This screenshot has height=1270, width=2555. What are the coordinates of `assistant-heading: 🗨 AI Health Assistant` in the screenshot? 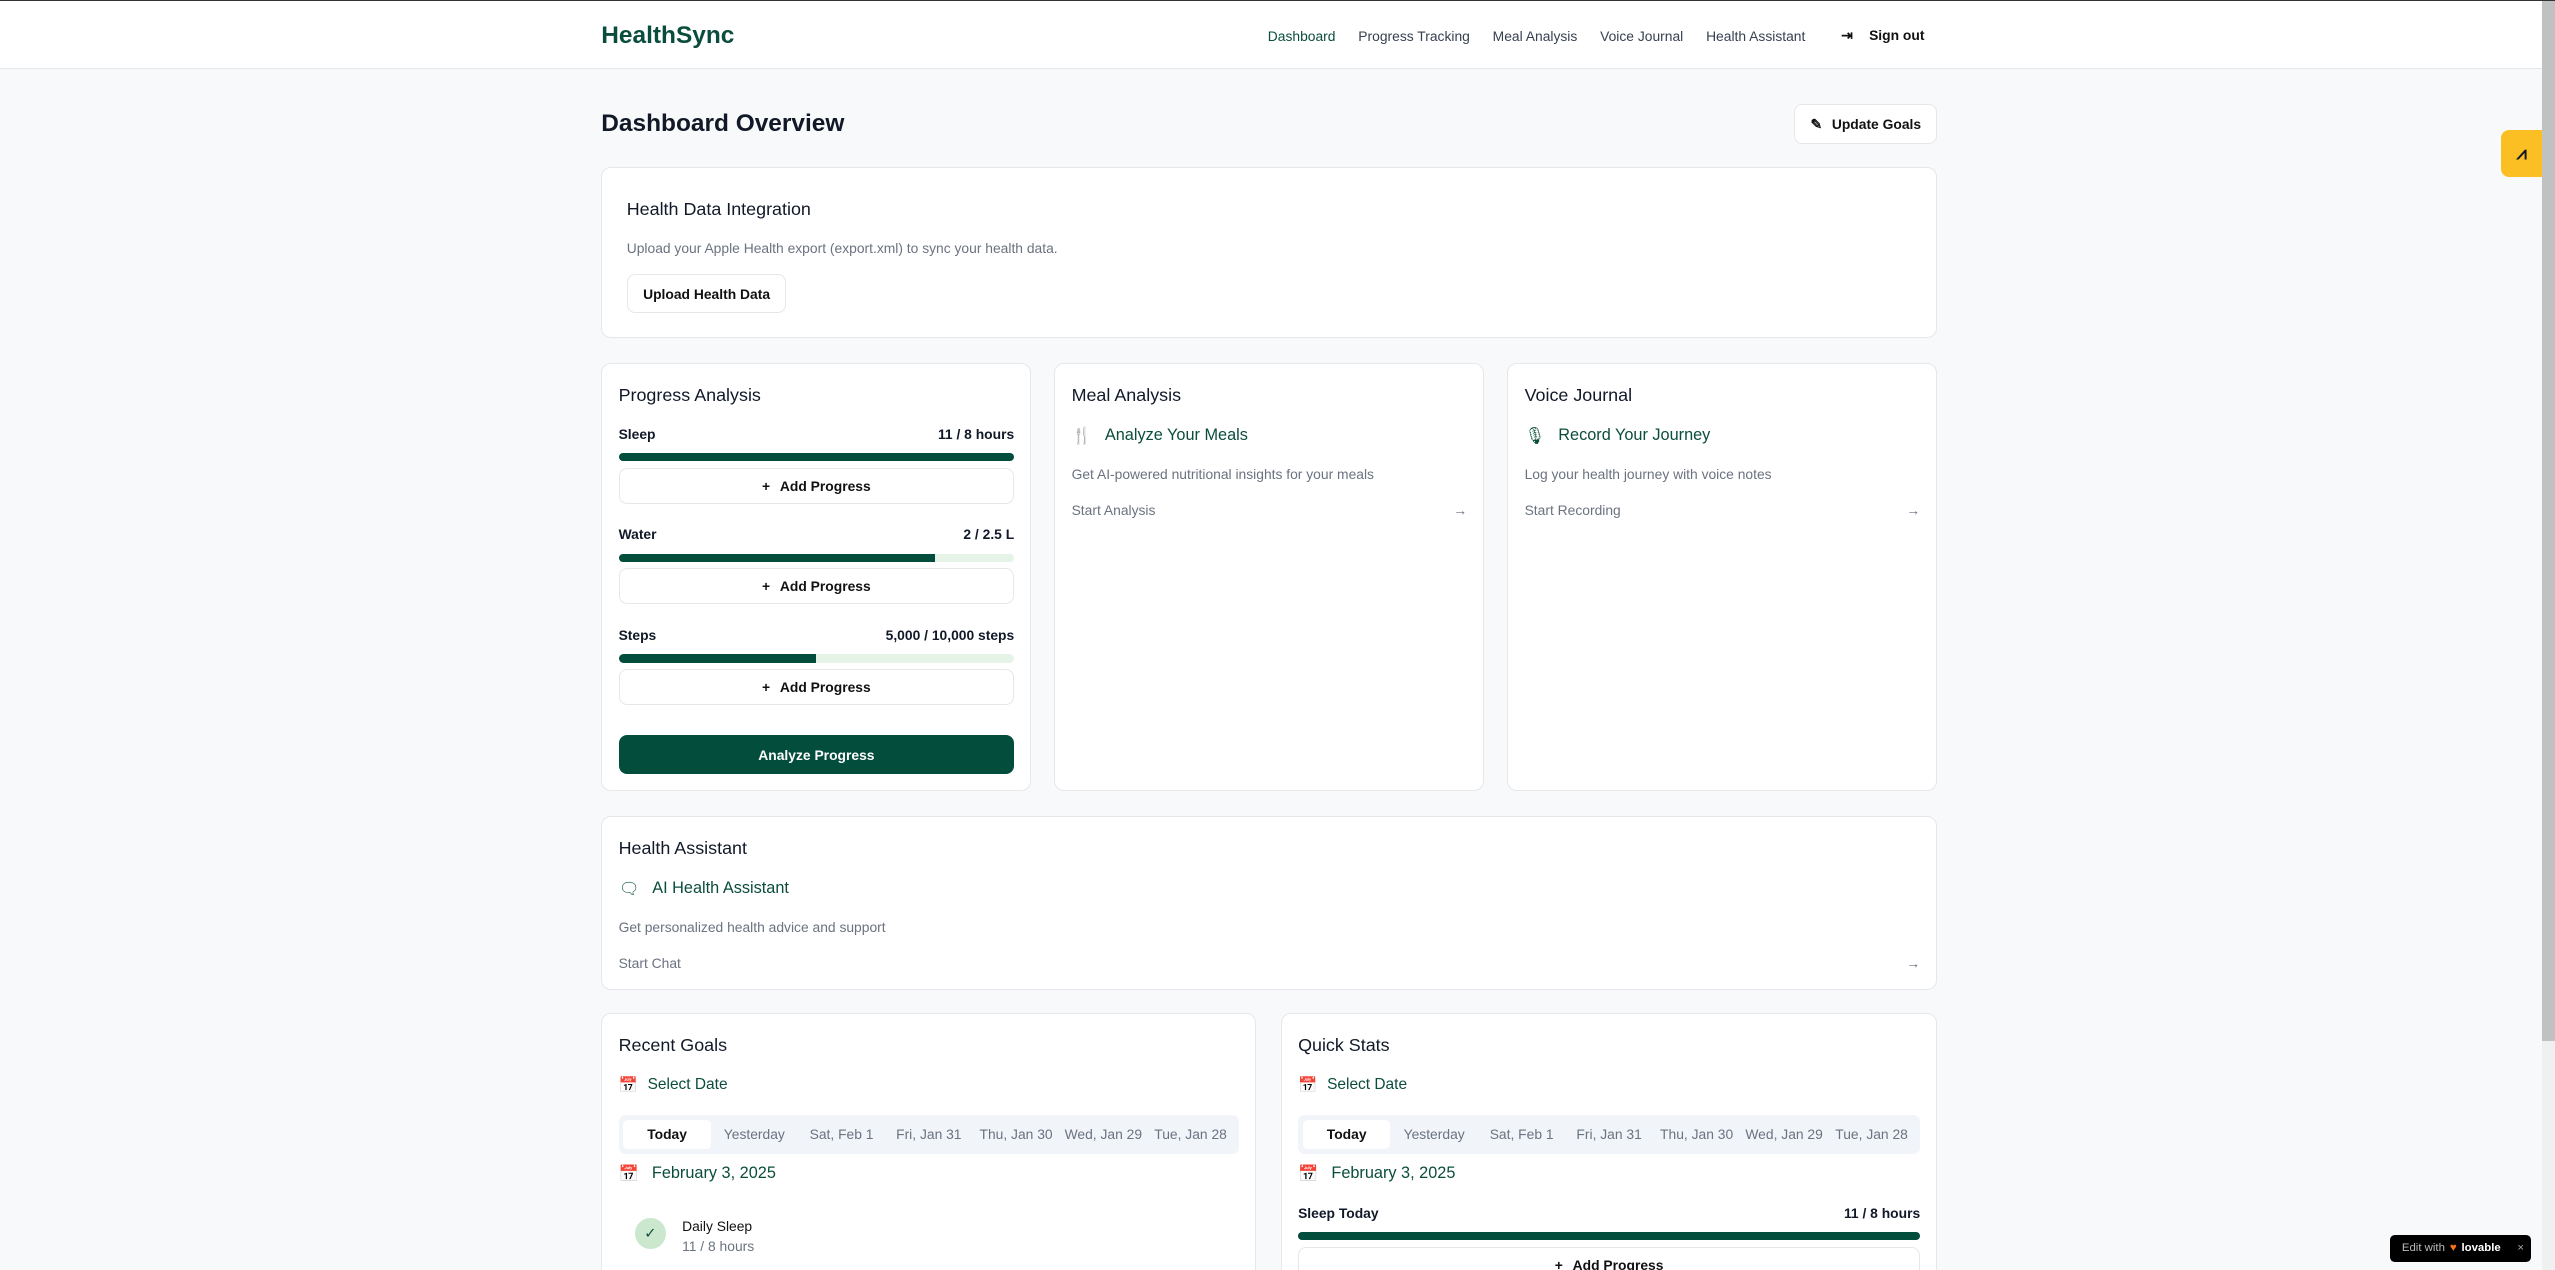 It's located at (703, 888).